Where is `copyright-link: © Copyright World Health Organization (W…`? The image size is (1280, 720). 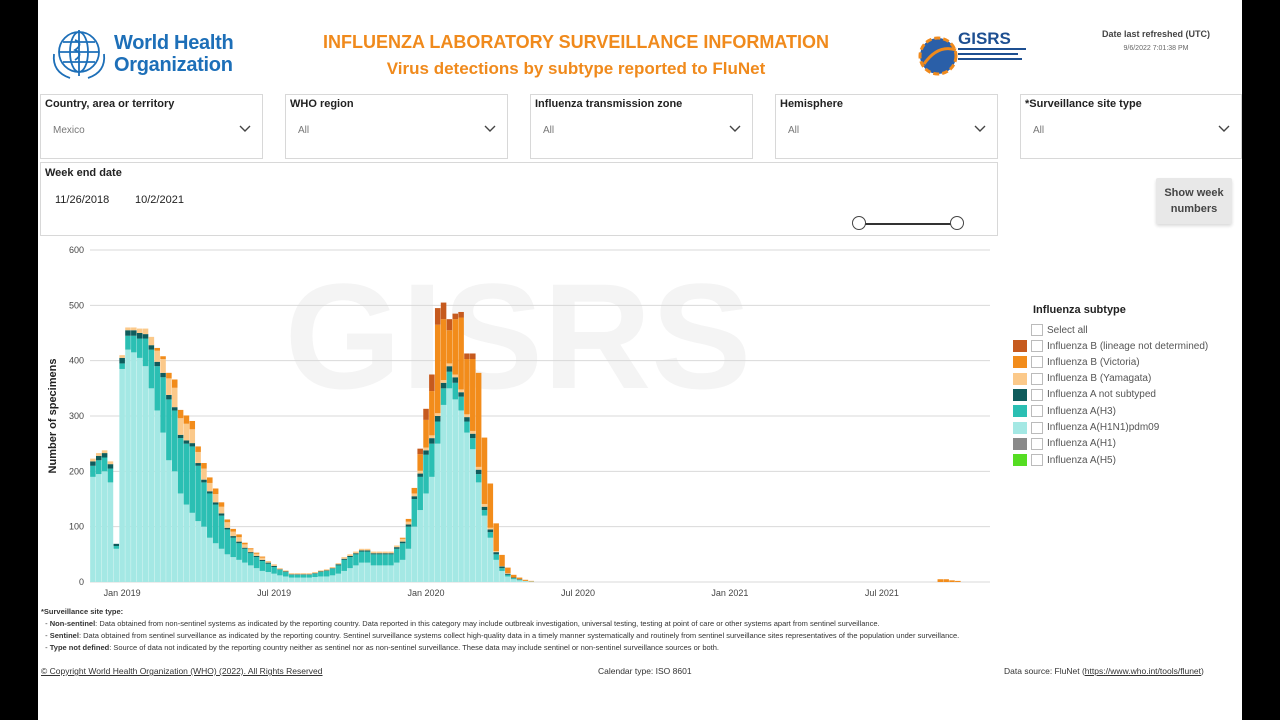 copyright-link: © Copyright World Health Organization (W… is located at coordinates (182, 671).